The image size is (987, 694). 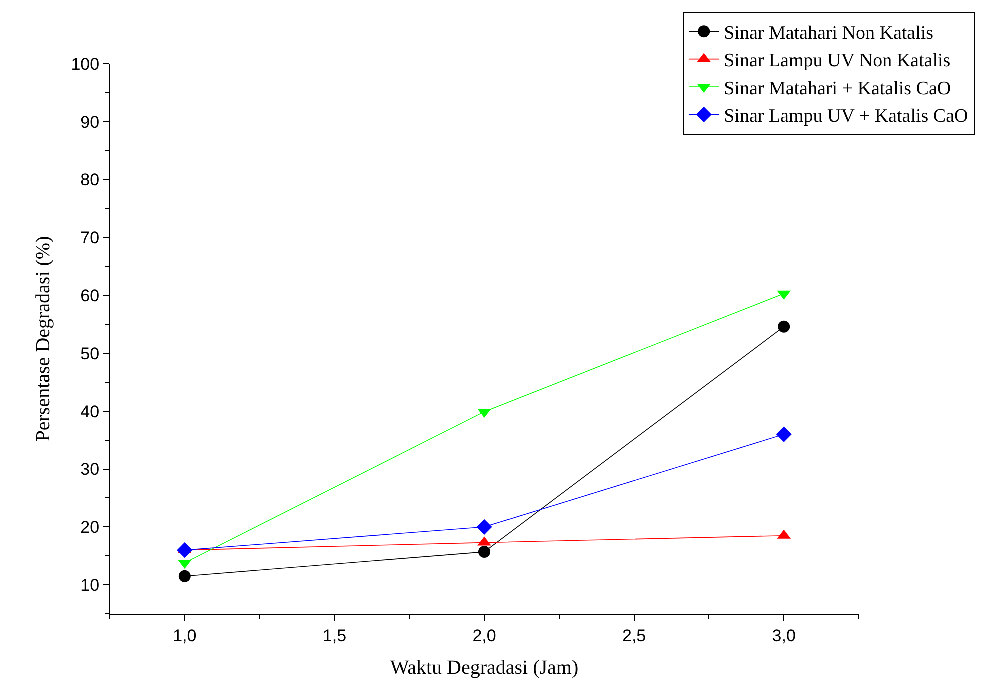 I want to click on x-tick-label: 1,5, so click(x=334, y=636).